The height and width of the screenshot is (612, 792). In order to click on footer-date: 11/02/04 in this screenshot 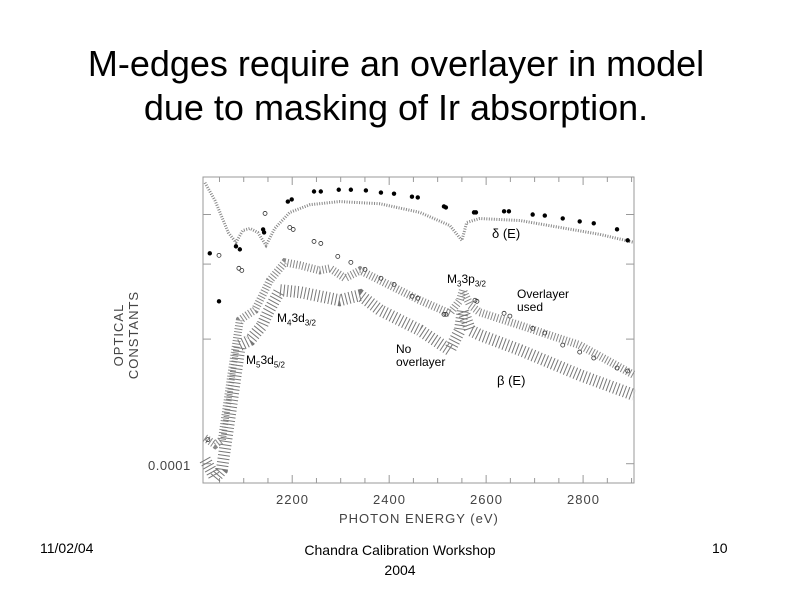, I will do `click(67, 548)`.